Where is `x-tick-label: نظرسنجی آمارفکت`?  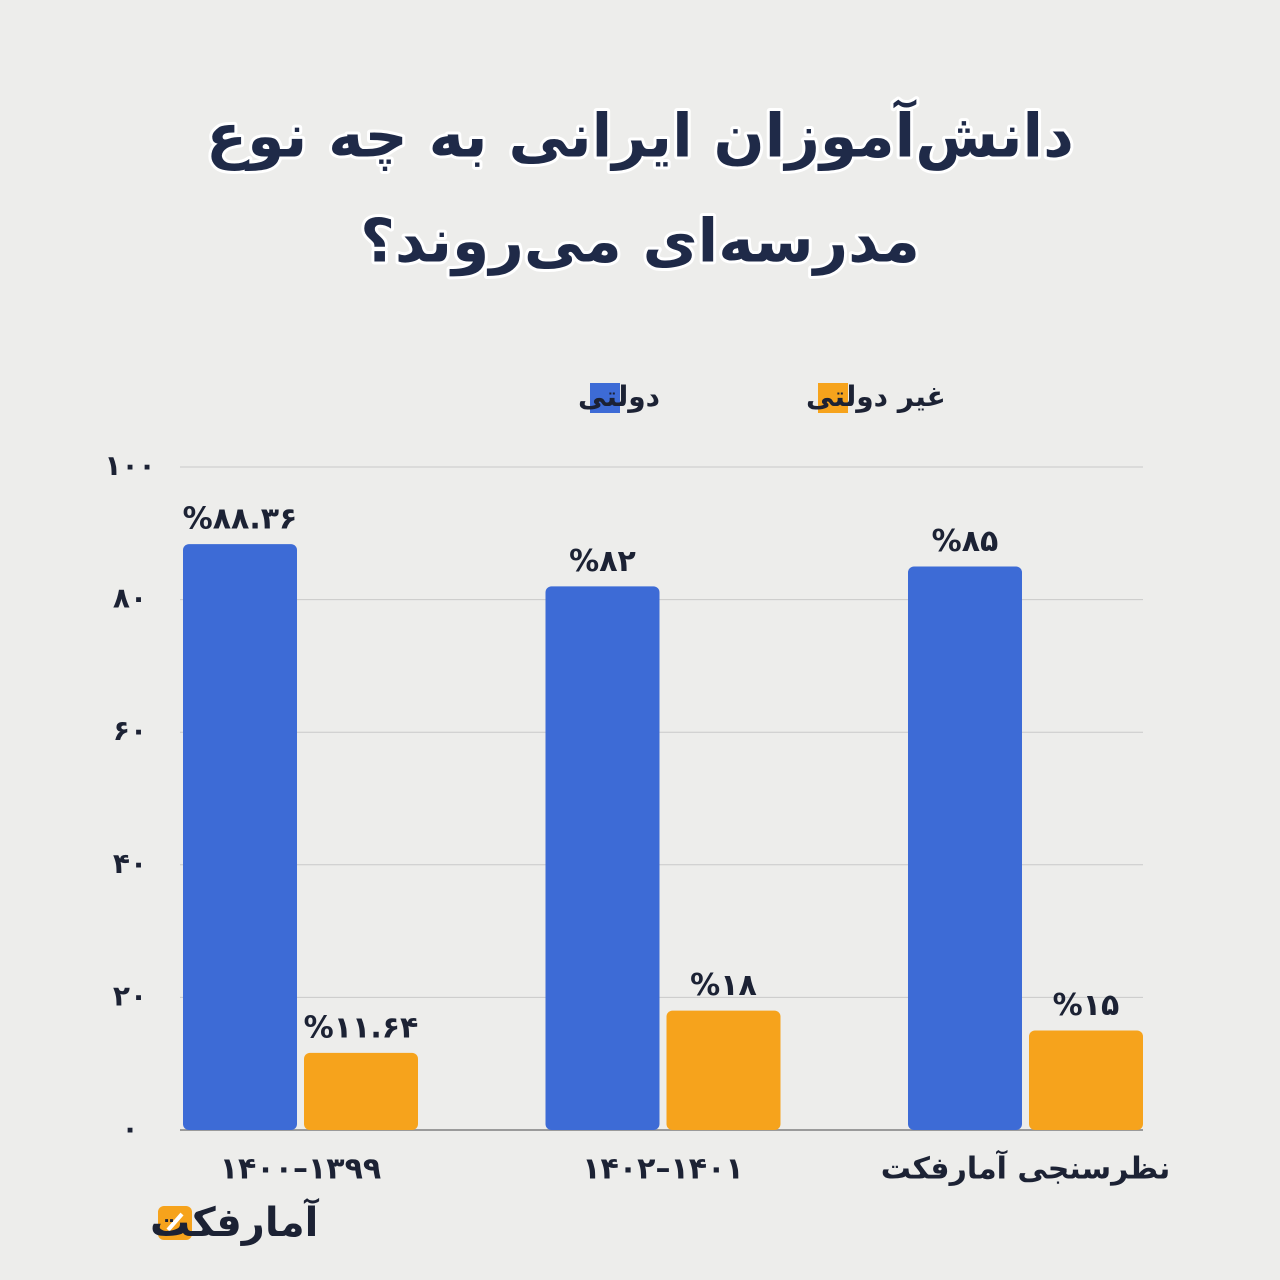 x-tick-label: نظرسنجی آمارفکت is located at coordinates (1026, 1168).